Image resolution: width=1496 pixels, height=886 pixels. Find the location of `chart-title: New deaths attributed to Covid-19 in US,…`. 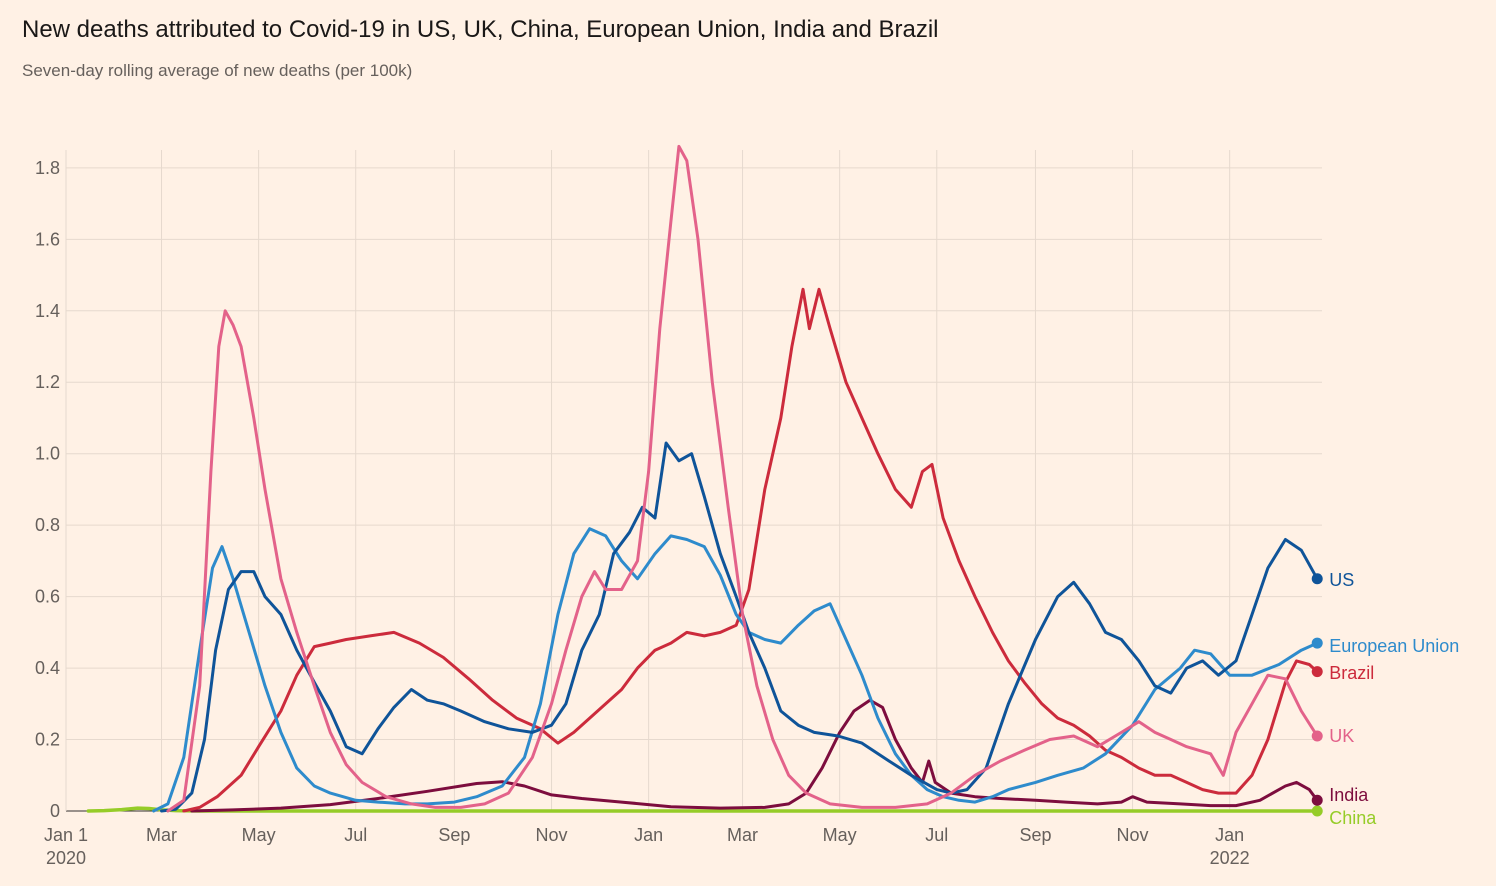

chart-title: New deaths attributed to Covid-19 in US,… is located at coordinates (480, 29).